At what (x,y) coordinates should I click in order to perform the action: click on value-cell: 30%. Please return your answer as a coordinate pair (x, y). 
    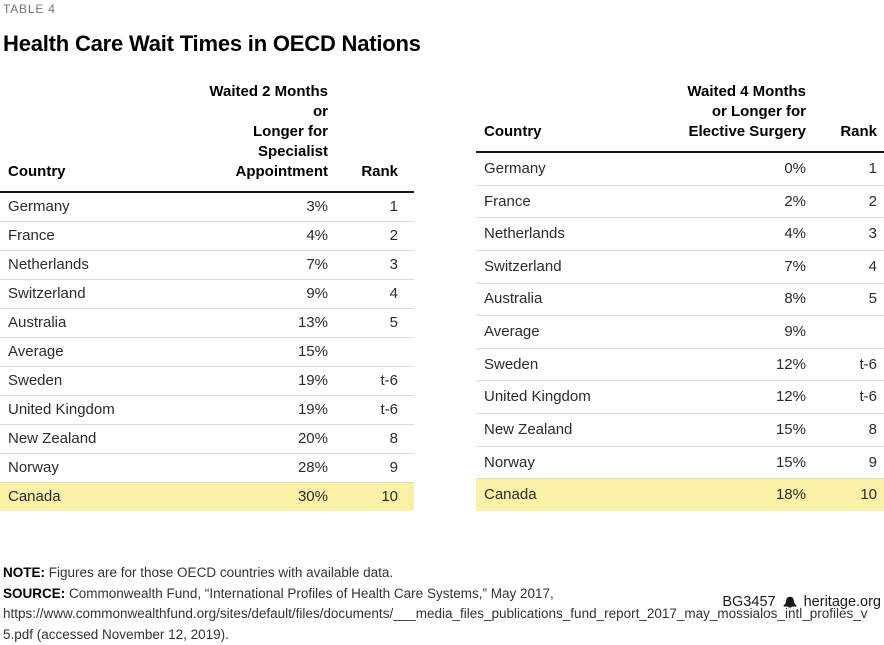
    Looking at the image, I should click on (268, 497).